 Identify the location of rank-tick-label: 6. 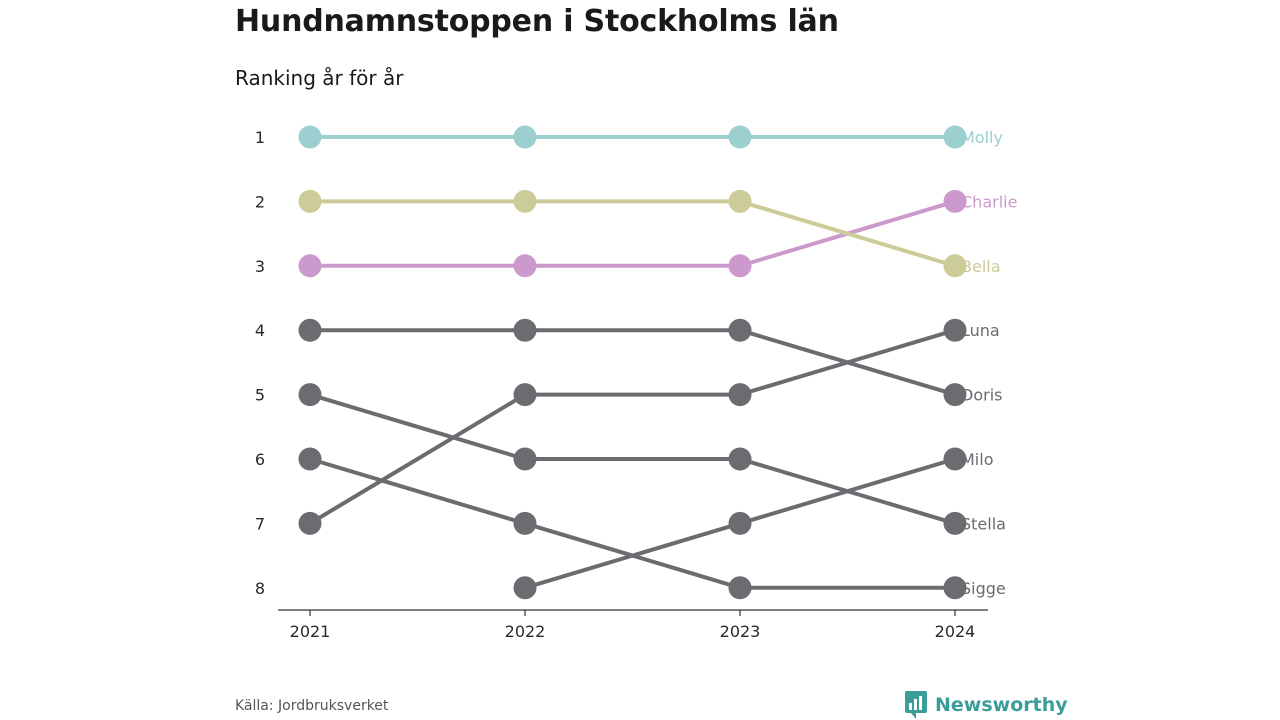
(260, 459).